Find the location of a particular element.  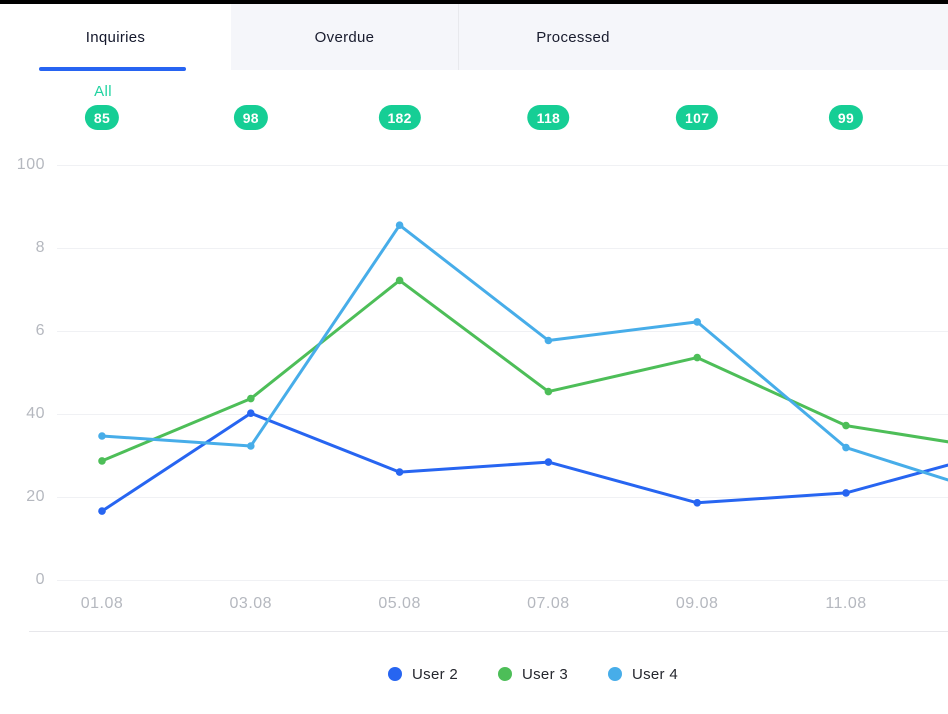

tab-overdue: Overdue is located at coordinates (345, 37).